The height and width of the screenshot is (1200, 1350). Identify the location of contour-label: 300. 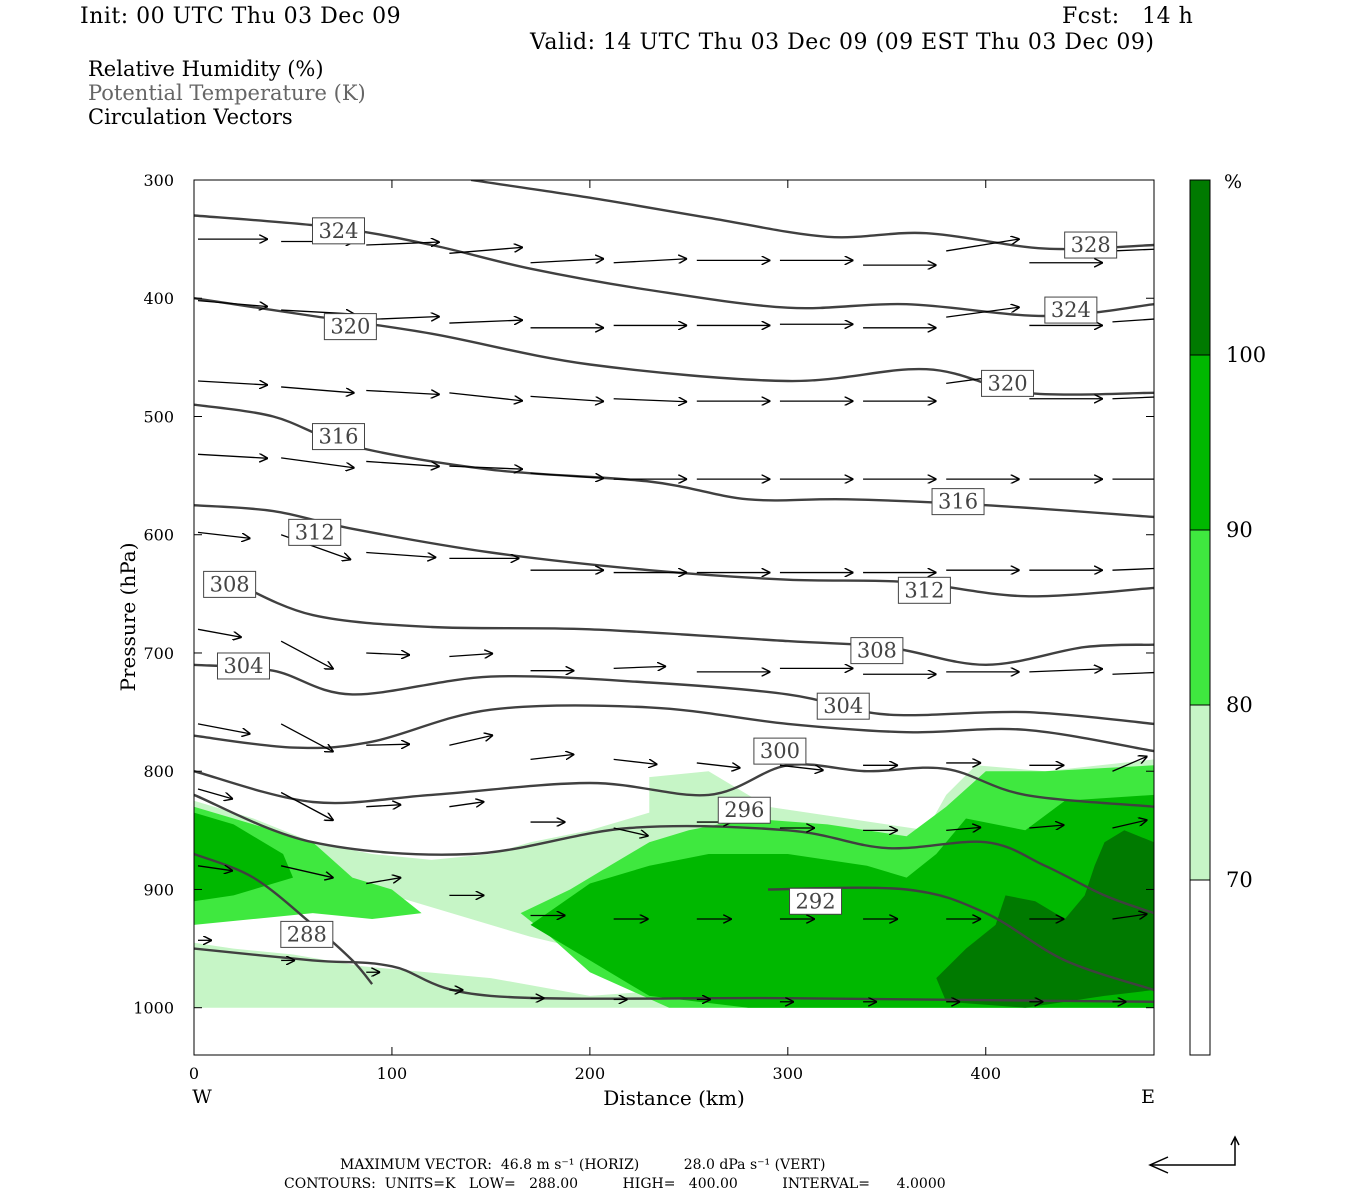
(780, 751).